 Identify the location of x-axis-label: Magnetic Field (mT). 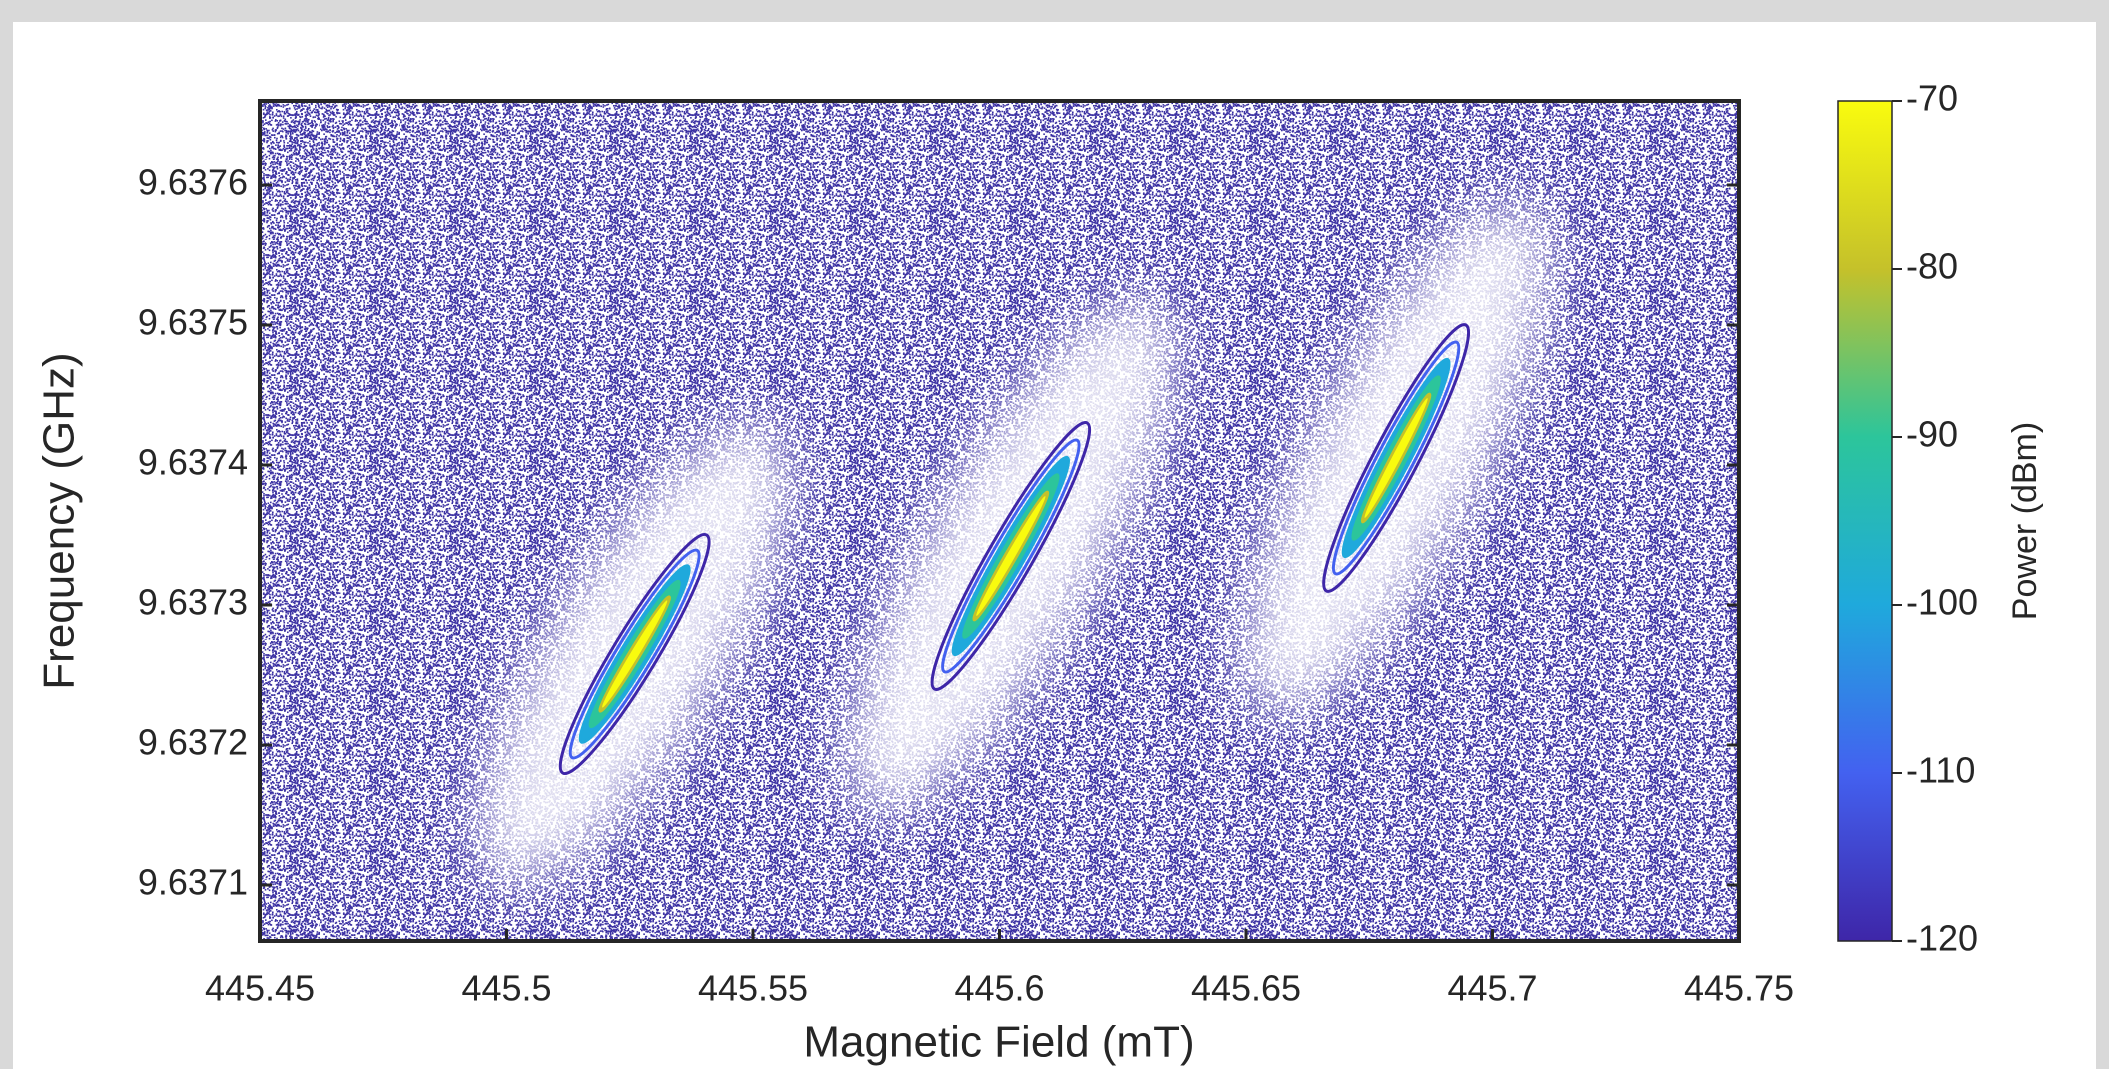
(998, 1042).